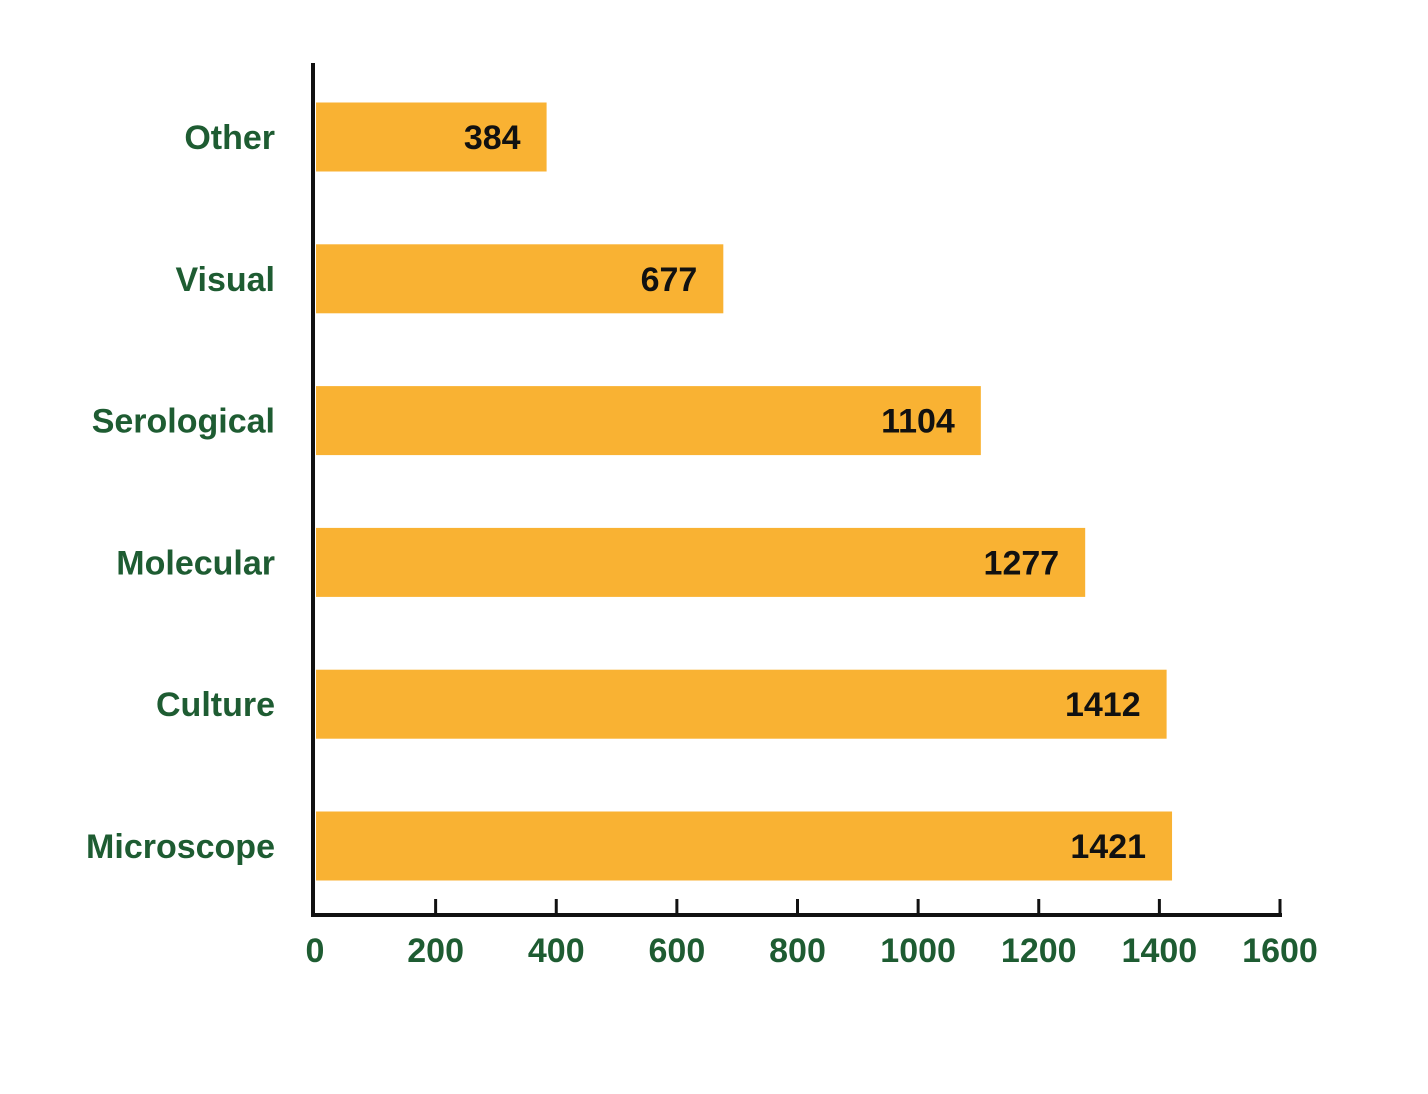  Describe the element at coordinates (1108, 847) in the screenshot. I see `value-label: 1421` at that location.